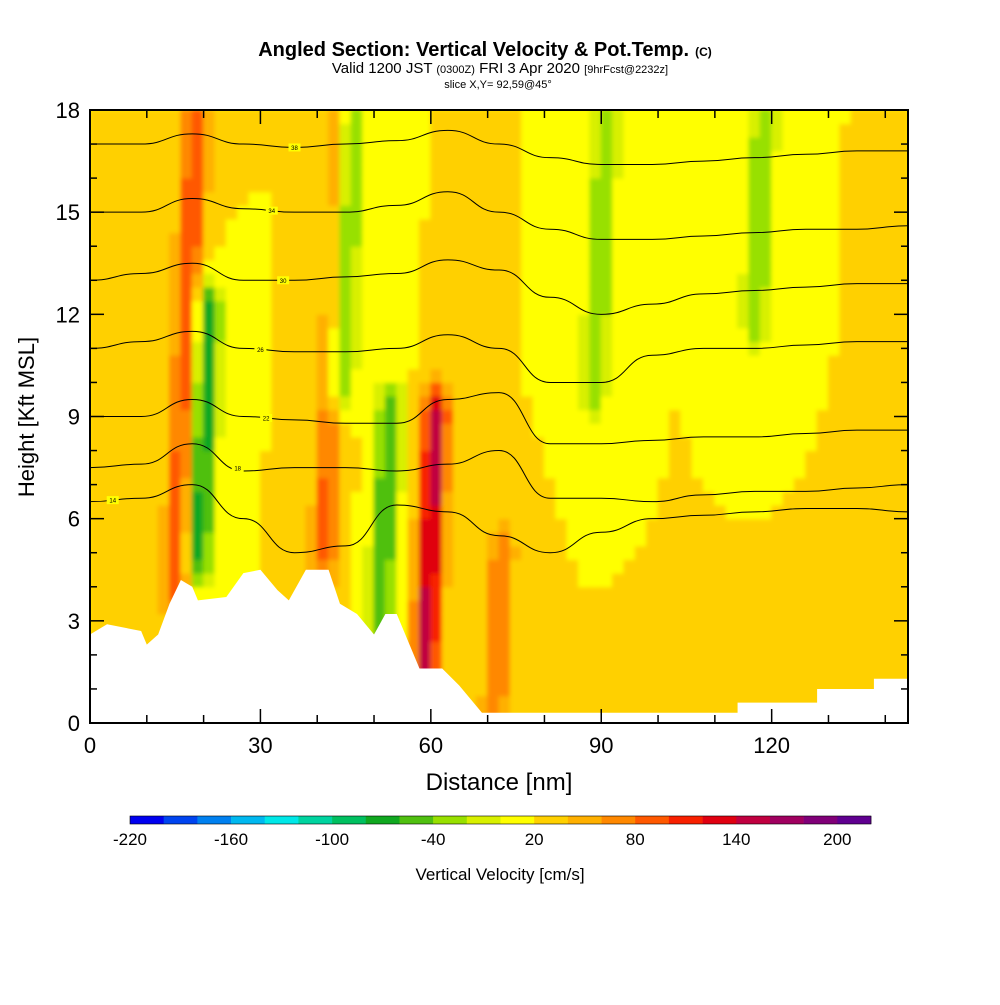 The image size is (1000, 1005). I want to click on colorbar-swatch, so click(147, 820).